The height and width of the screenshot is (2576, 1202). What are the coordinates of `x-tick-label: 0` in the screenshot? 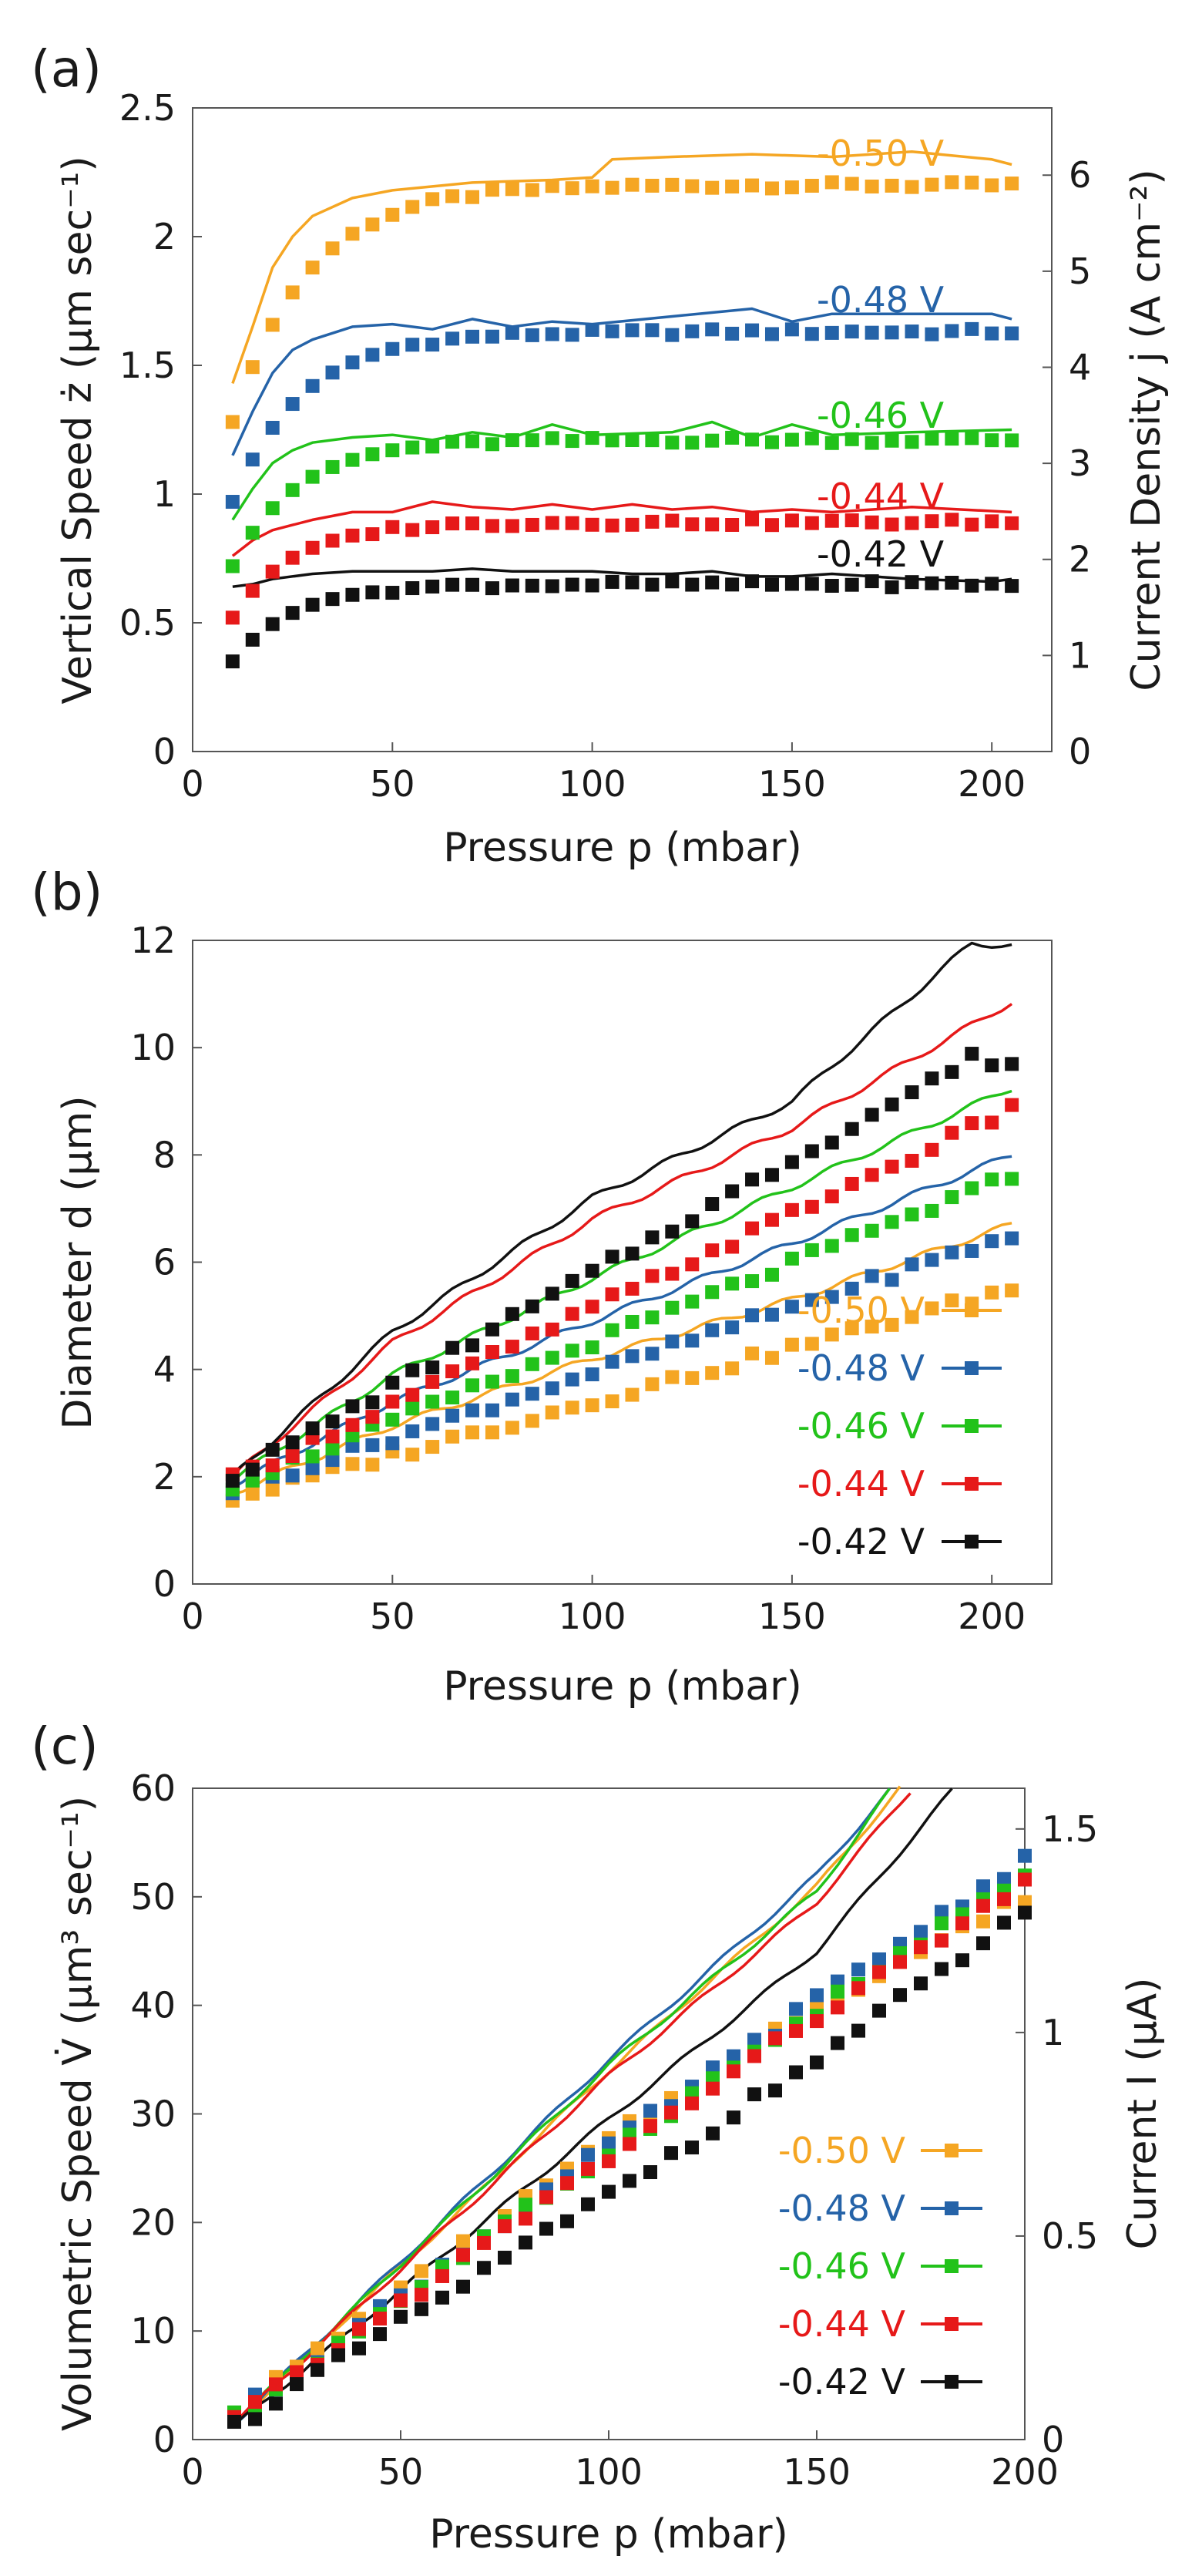 It's located at (192, 784).